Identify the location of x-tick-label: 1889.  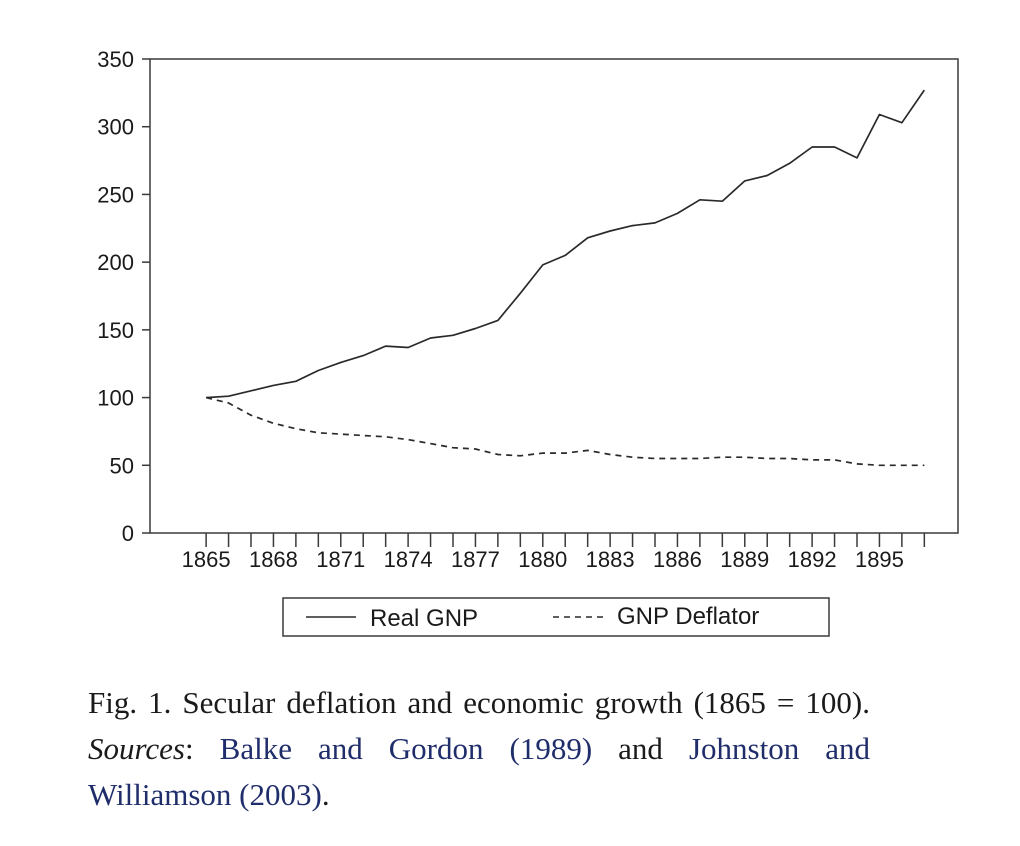
(744, 559).